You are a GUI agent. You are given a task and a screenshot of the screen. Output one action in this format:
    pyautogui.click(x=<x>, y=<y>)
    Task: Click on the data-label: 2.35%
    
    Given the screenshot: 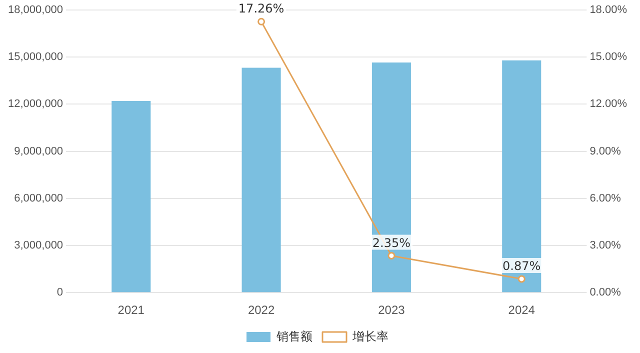 What is the action you would take?
    pyautogui.click(x=391, y=243)
    